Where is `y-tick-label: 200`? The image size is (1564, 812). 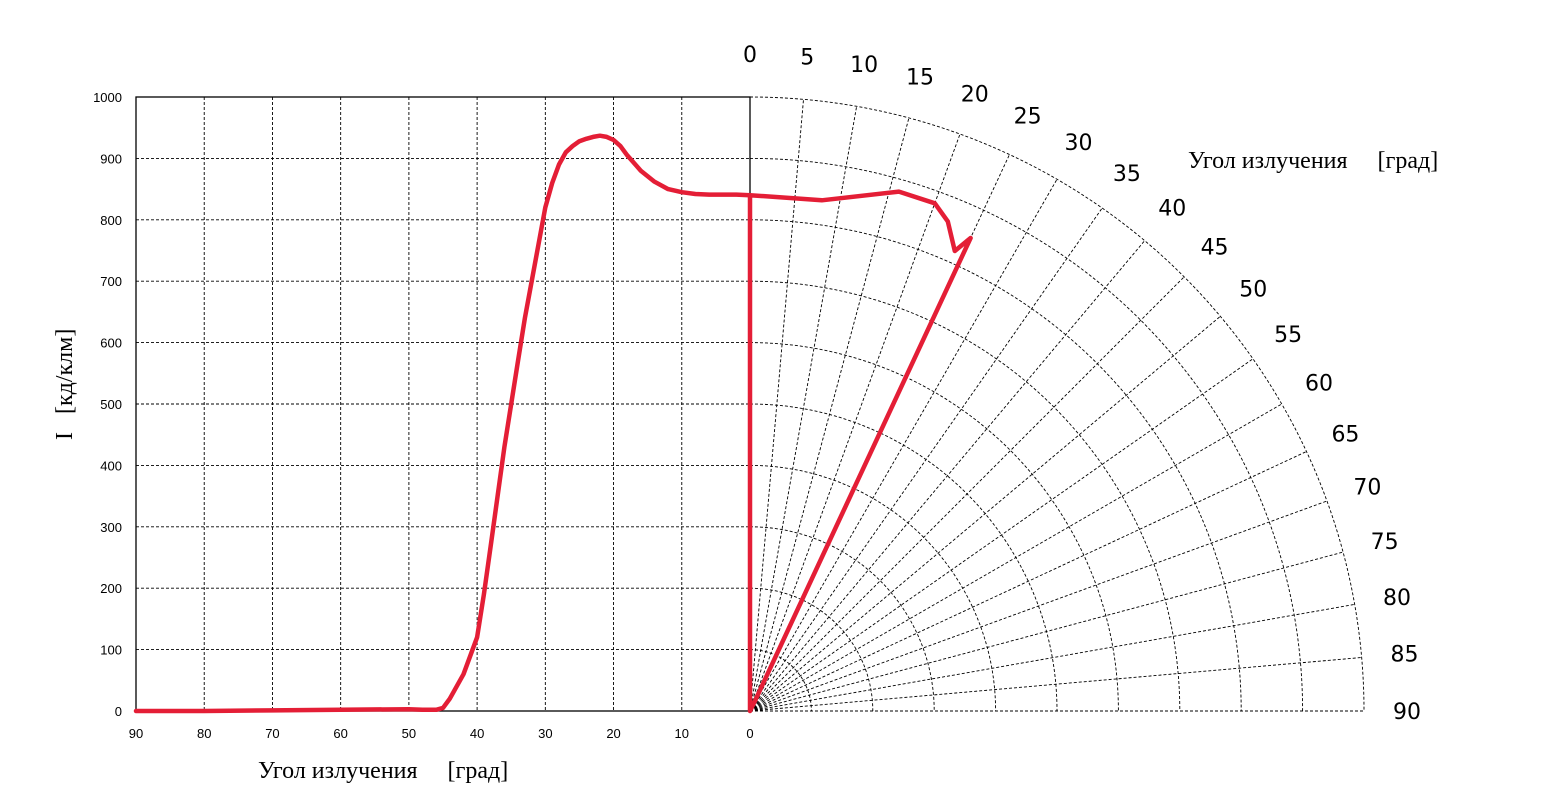 y-tick-label: 200 is located at coordinates (111, 588).